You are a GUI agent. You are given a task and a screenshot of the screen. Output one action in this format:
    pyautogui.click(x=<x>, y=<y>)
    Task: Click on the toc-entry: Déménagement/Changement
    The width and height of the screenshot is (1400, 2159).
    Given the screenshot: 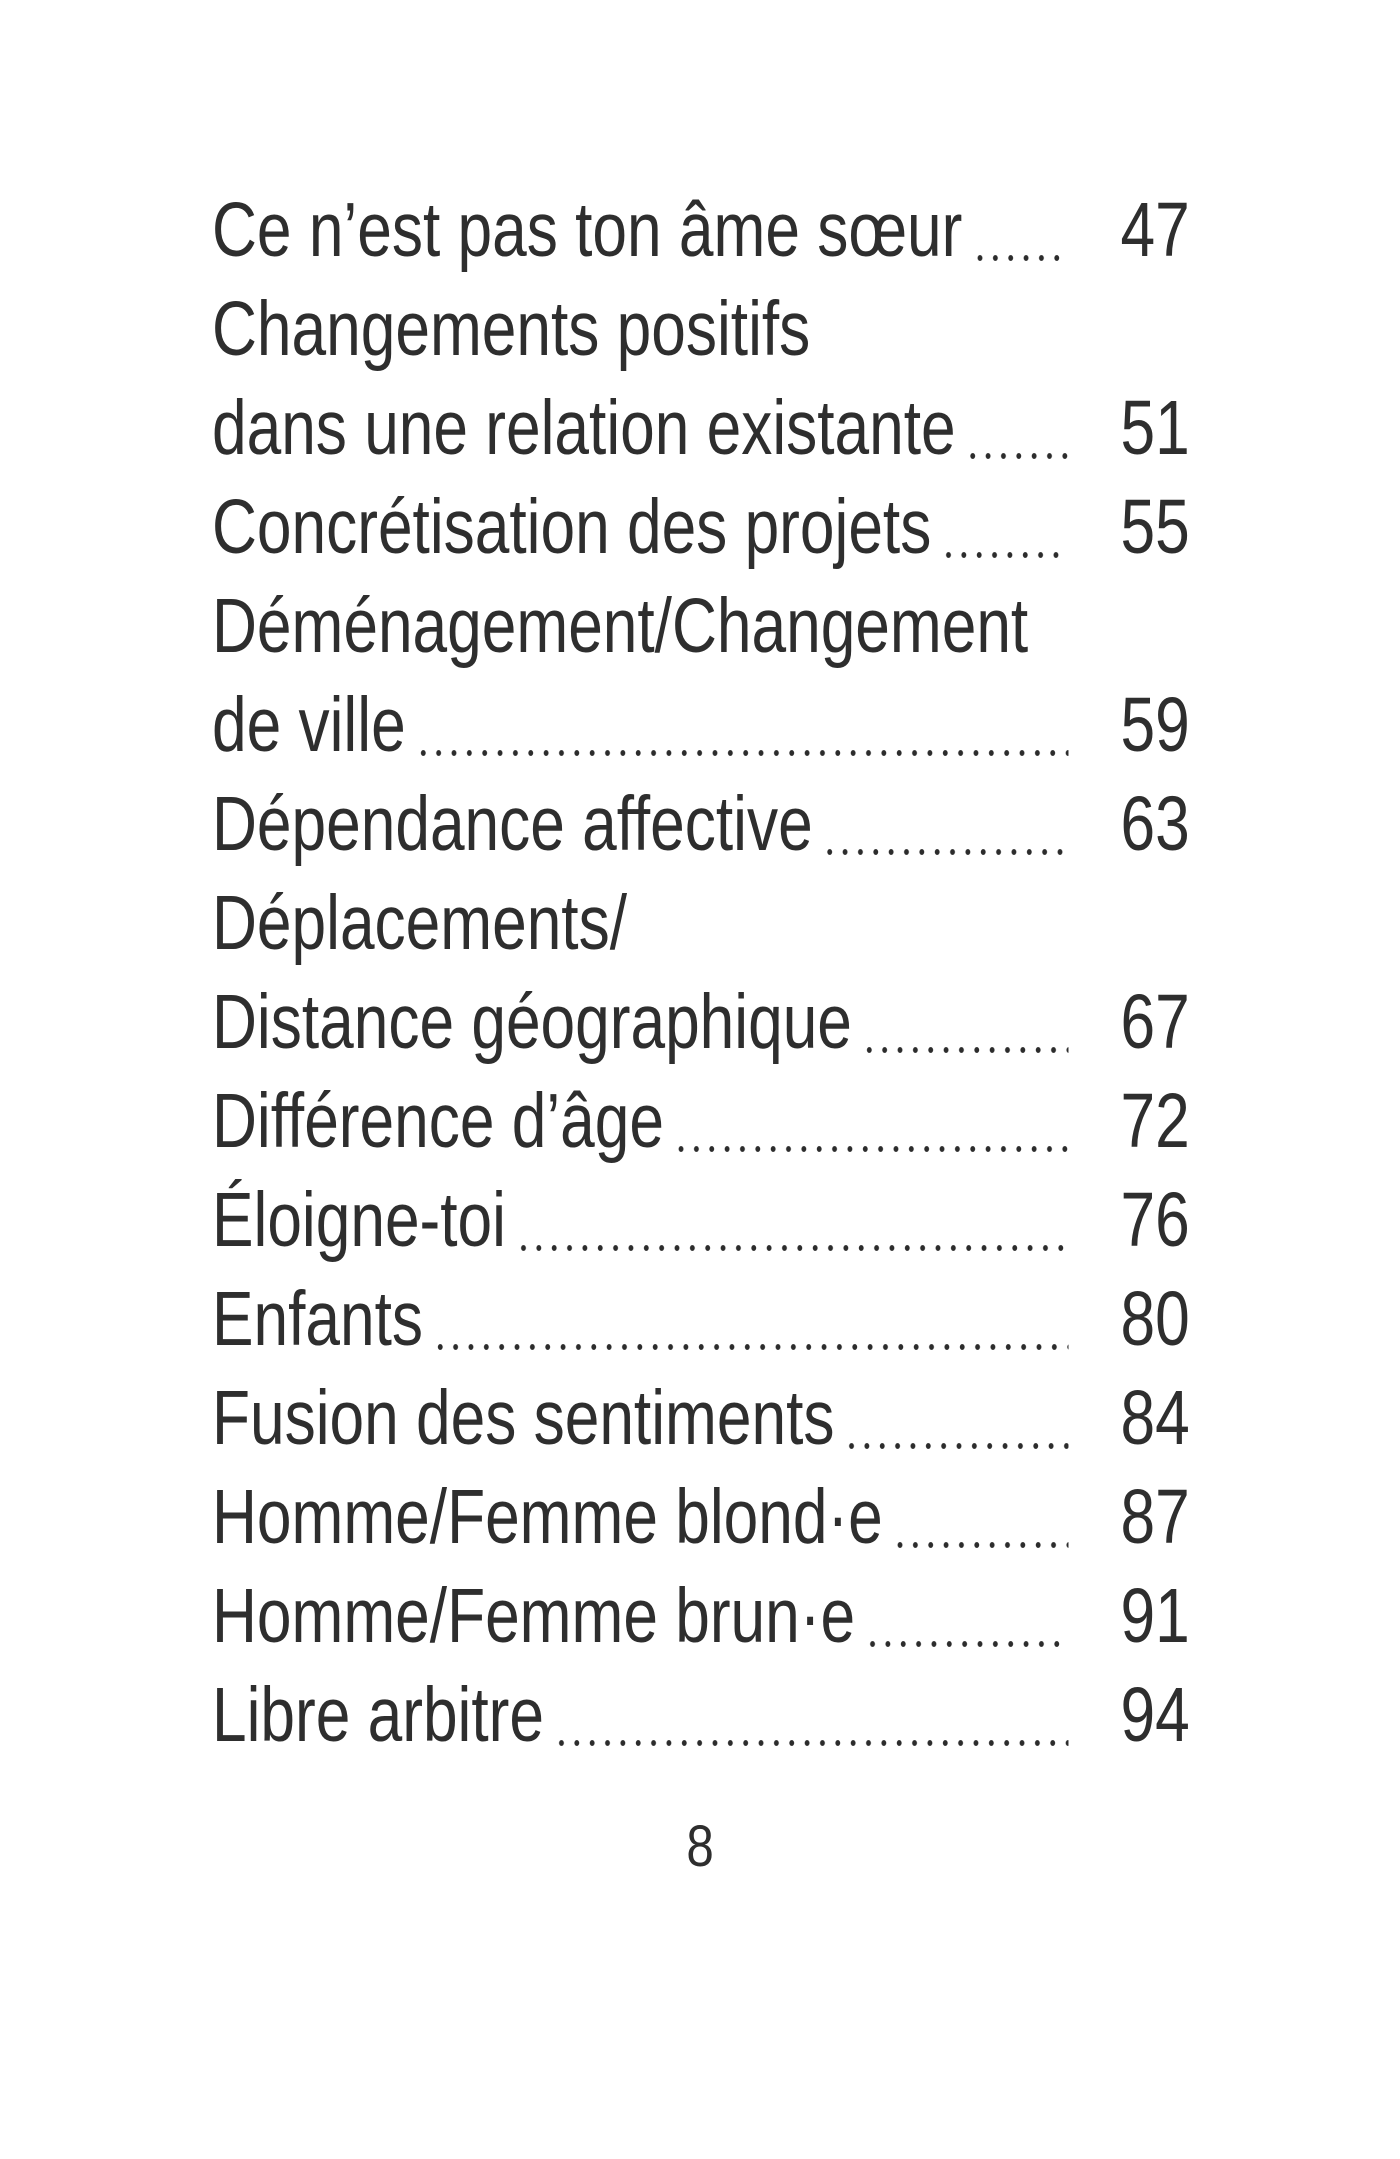 What is the action you would take?
    pyautogui.click(x=701, y=626)
    